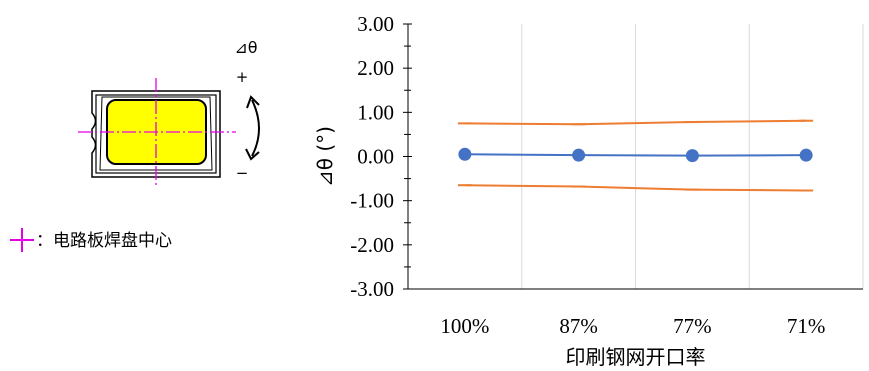 This screenshot has width=869, height=371. I want to click on plus-label: +, so click(242, 77).